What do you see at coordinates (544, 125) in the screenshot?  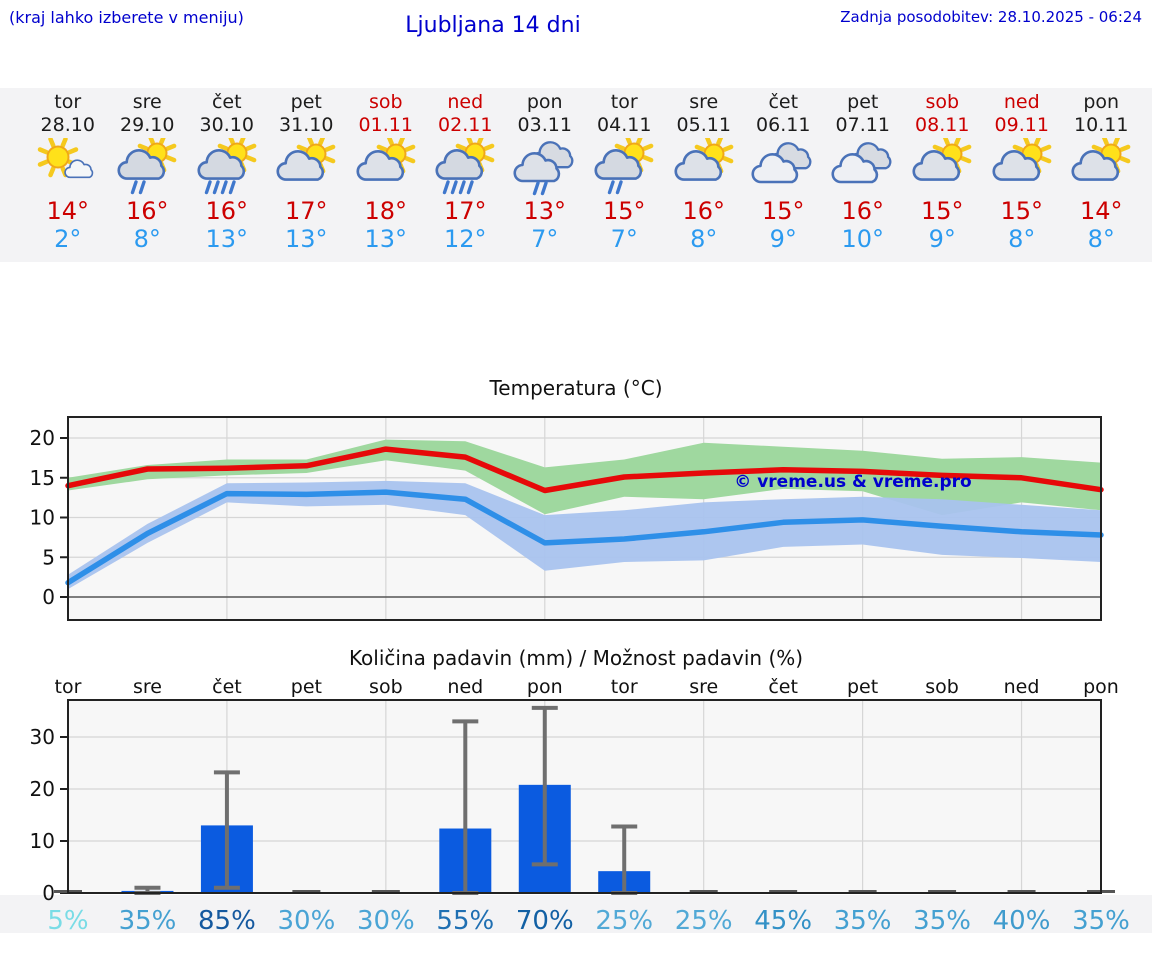 I see `day-date: 03.11` at bounding box center [544, 125].